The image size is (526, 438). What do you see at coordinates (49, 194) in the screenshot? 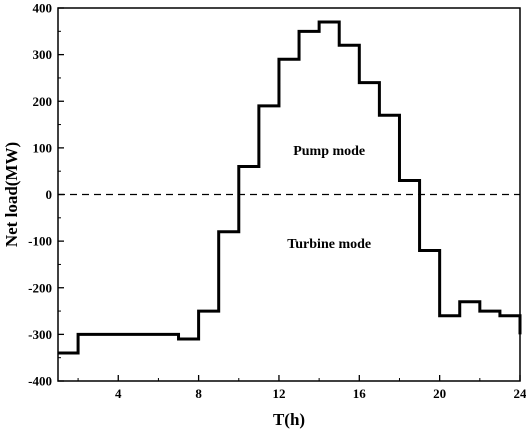
I see `y-tick-label: 0` at bounding box center [49, 194].